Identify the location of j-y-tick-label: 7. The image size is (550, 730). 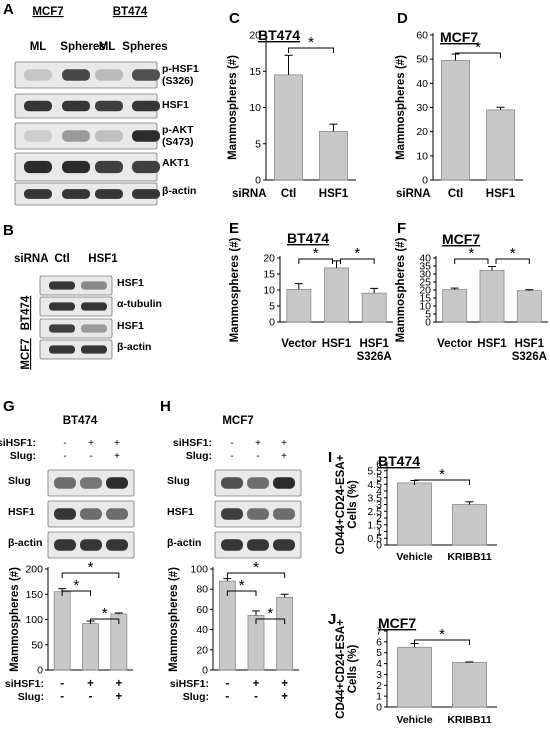
(379, 632).